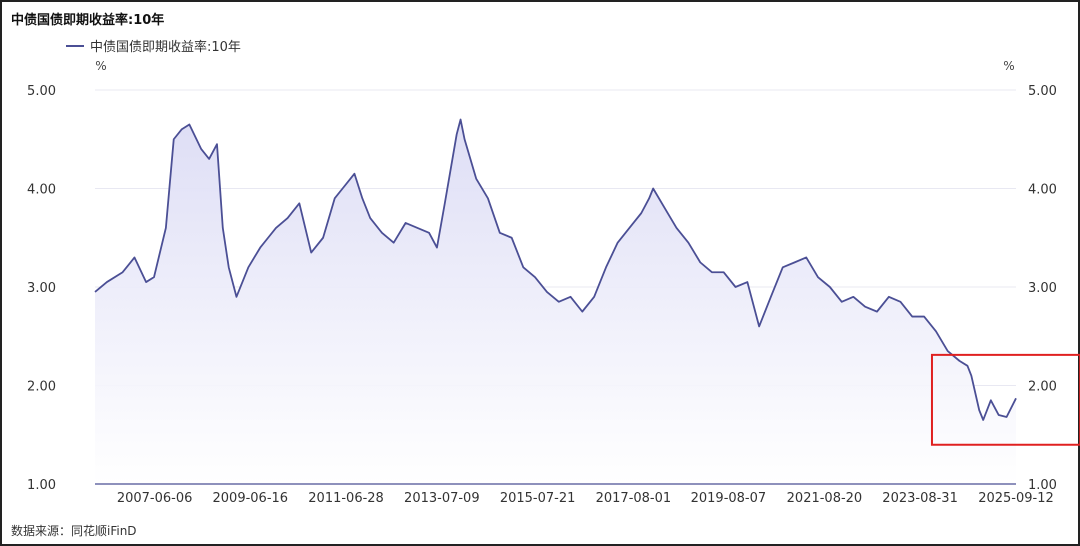  What do you see at coordinates (155, 498) in the screenshot?
I see `x-tick-label: 2007-06-06` at bounding box center [155, 498].